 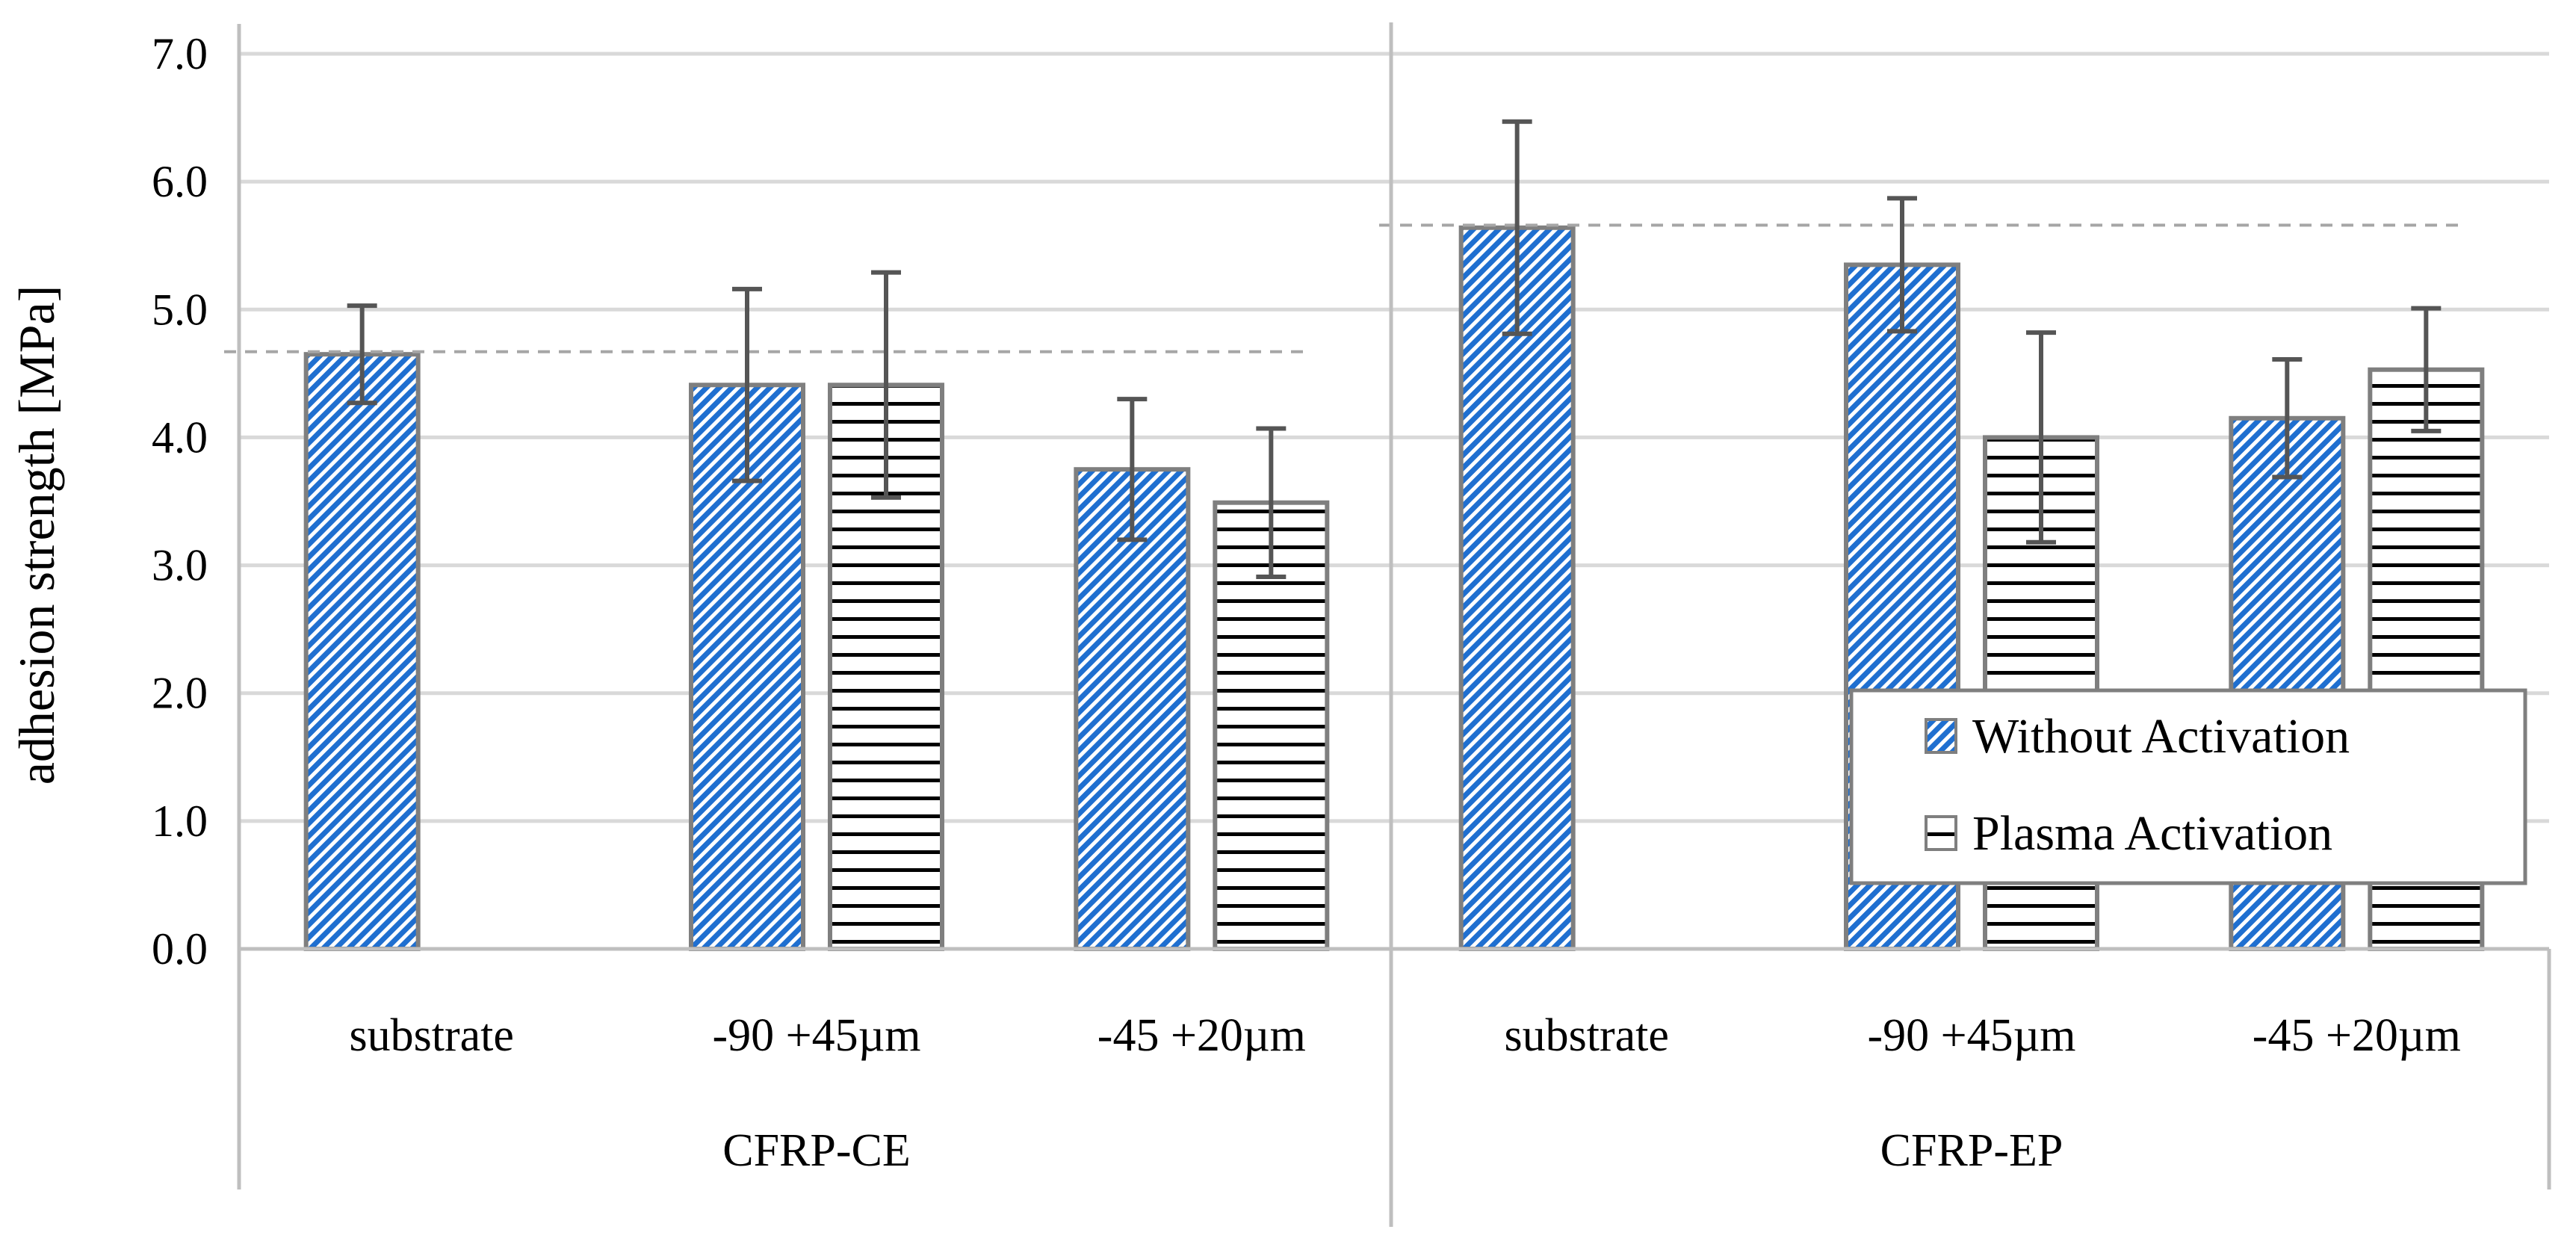 What do you see at coordinates (1341, 288) in the screenshot?
I see `reference-lines` at bounding box center [1341, 288].